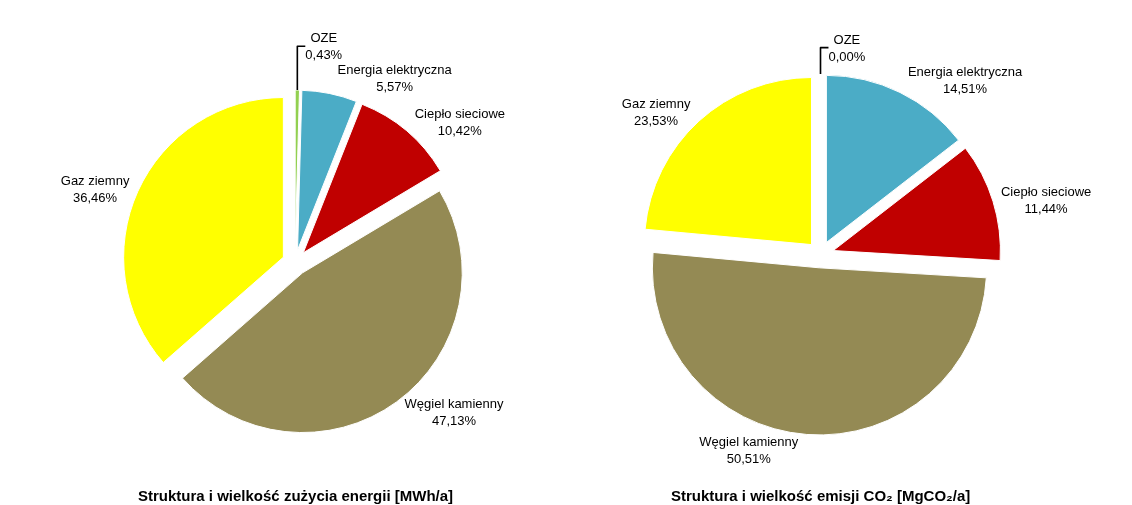  Describe the element at coordinates (95, 197) in the screenshot. I see `data-label: 36,46%` at that location.